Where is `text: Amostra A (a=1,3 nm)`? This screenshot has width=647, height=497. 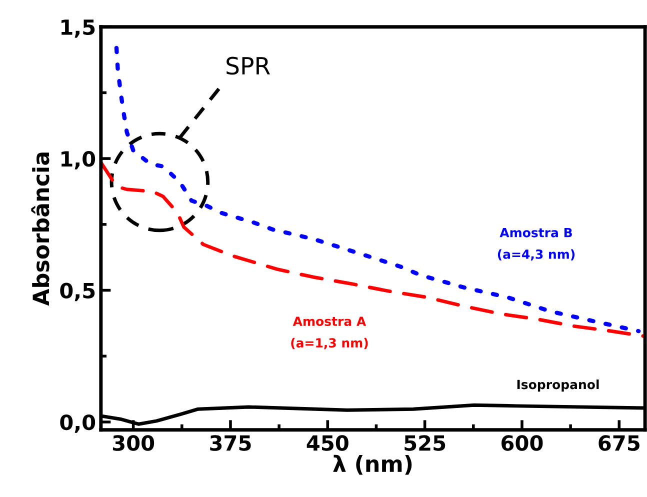
text: Amostra A (a=1,3 nm) is located at coordinates (329, 333).